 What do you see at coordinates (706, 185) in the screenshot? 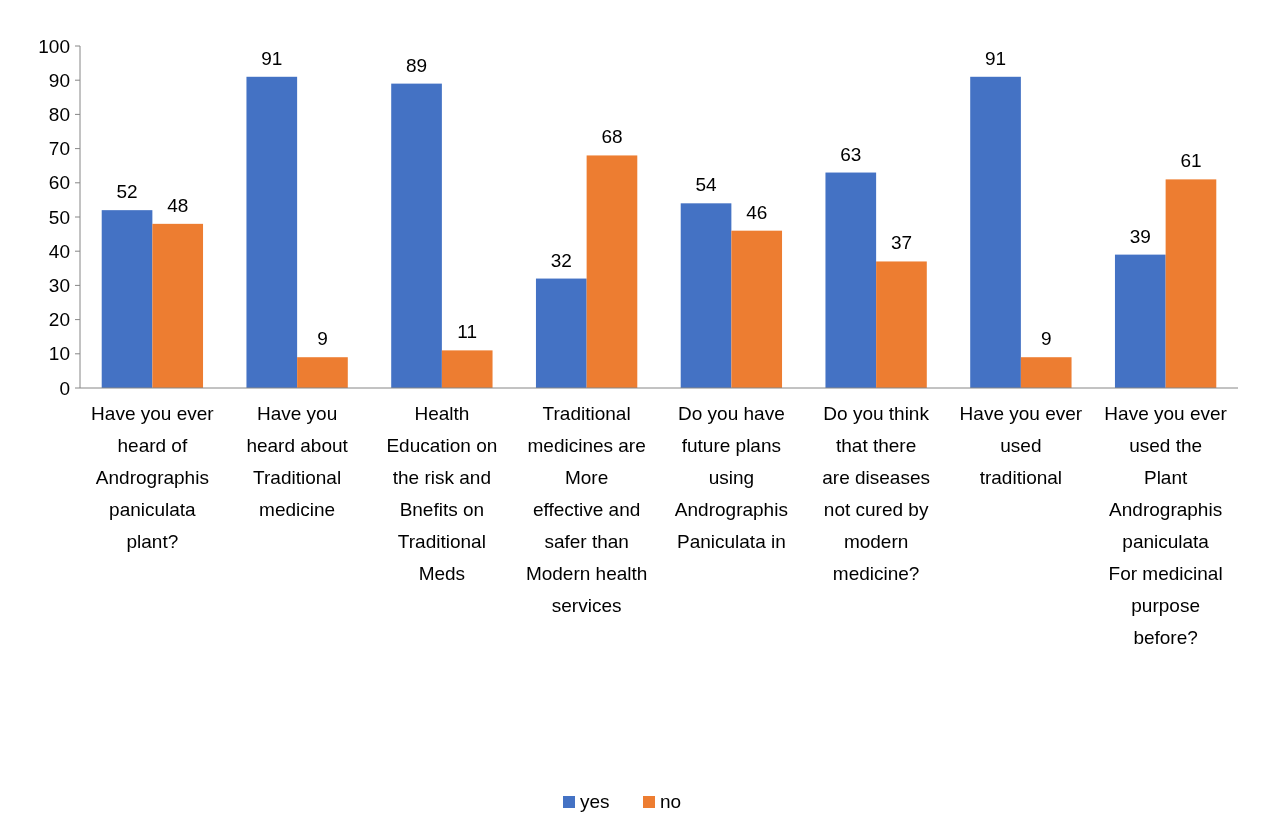
I see `data-label: 54` at bounding box center [706, 185].